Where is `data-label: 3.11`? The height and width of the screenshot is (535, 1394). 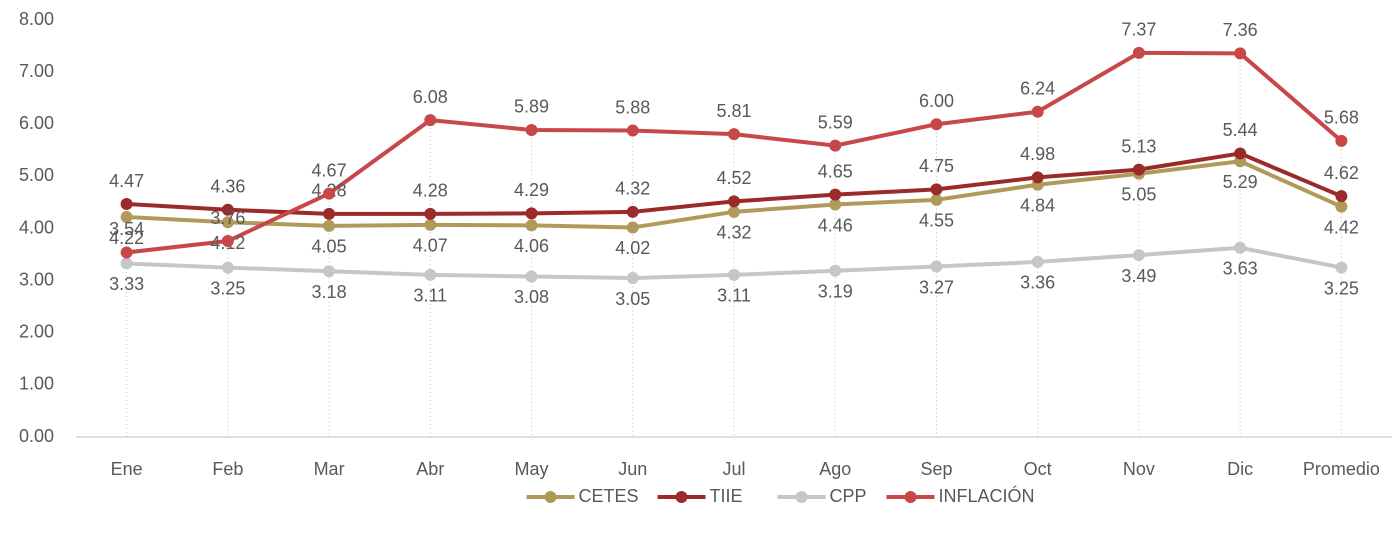 data-label: 3.11 is located at coordinates (734, 296).